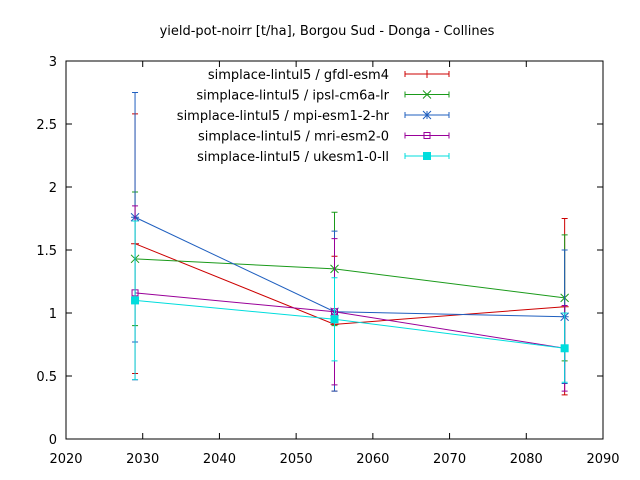 Image resolution: width=640 pixels, height=480 pixels. Describe the element at coordinates (296, 459) in the screenshot. I see `x-tick-label: 2050` at that location.